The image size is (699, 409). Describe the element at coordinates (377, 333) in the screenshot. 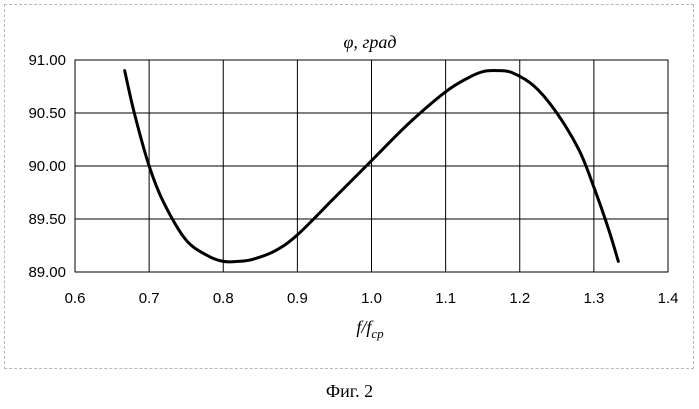

I see `x-axis-title-sub: ср` at that location.